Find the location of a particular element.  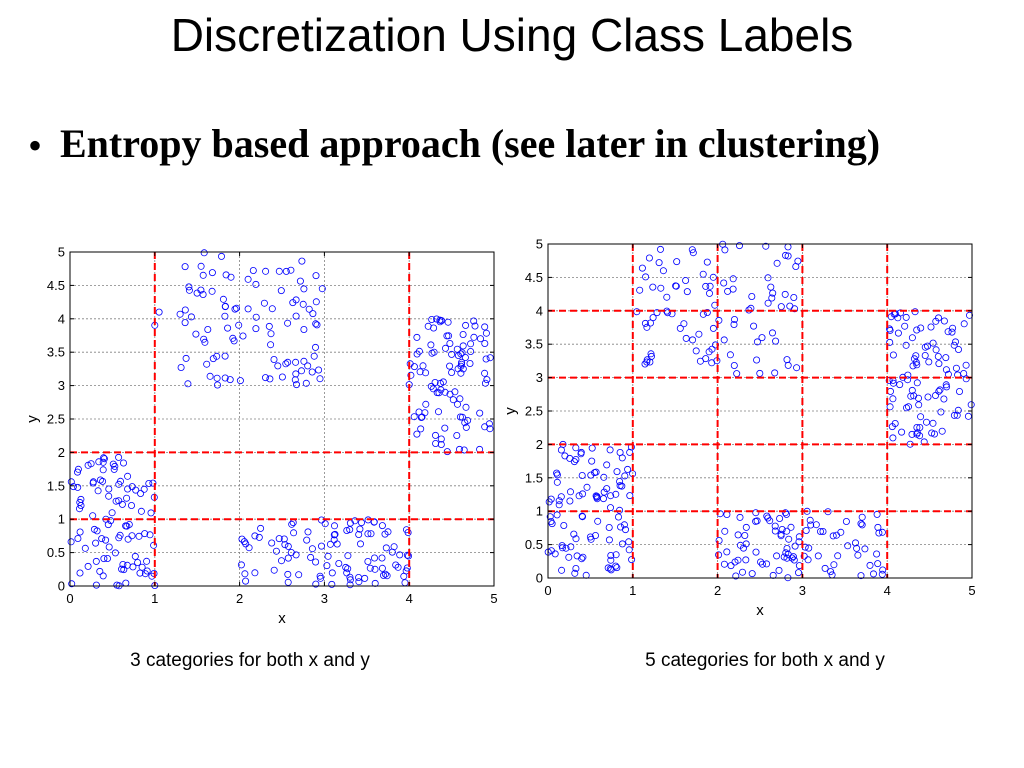

y-tick-label: 4.5 is located at coordinates (56, 285).